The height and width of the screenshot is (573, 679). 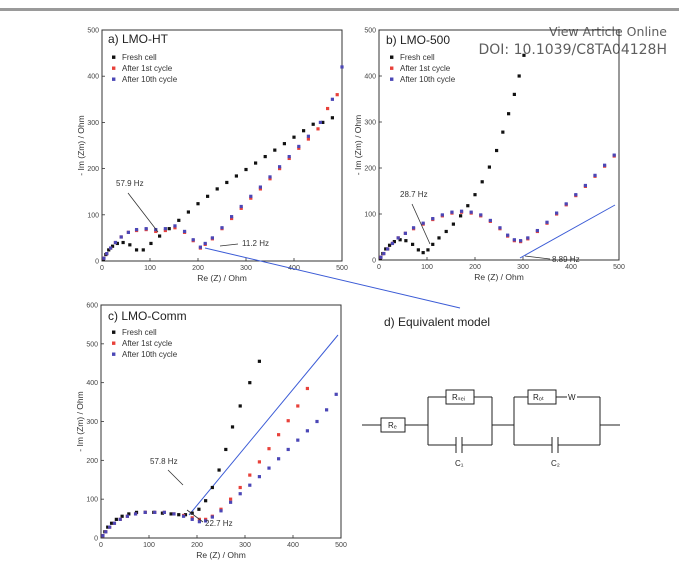 I want to click on x-tick-label: 300, so click(x=523, y=267).